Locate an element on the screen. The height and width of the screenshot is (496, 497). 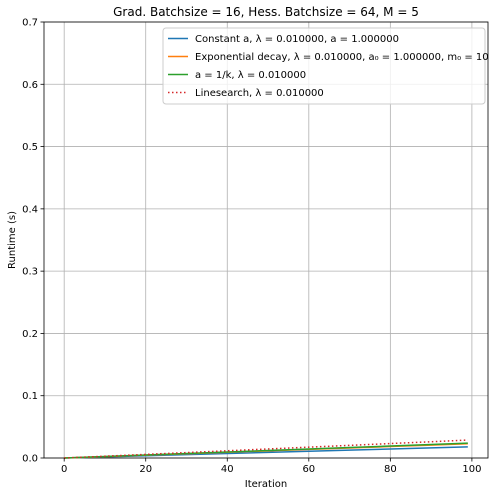
x-axis-label: Iteration is located at coordinates (266, 484).